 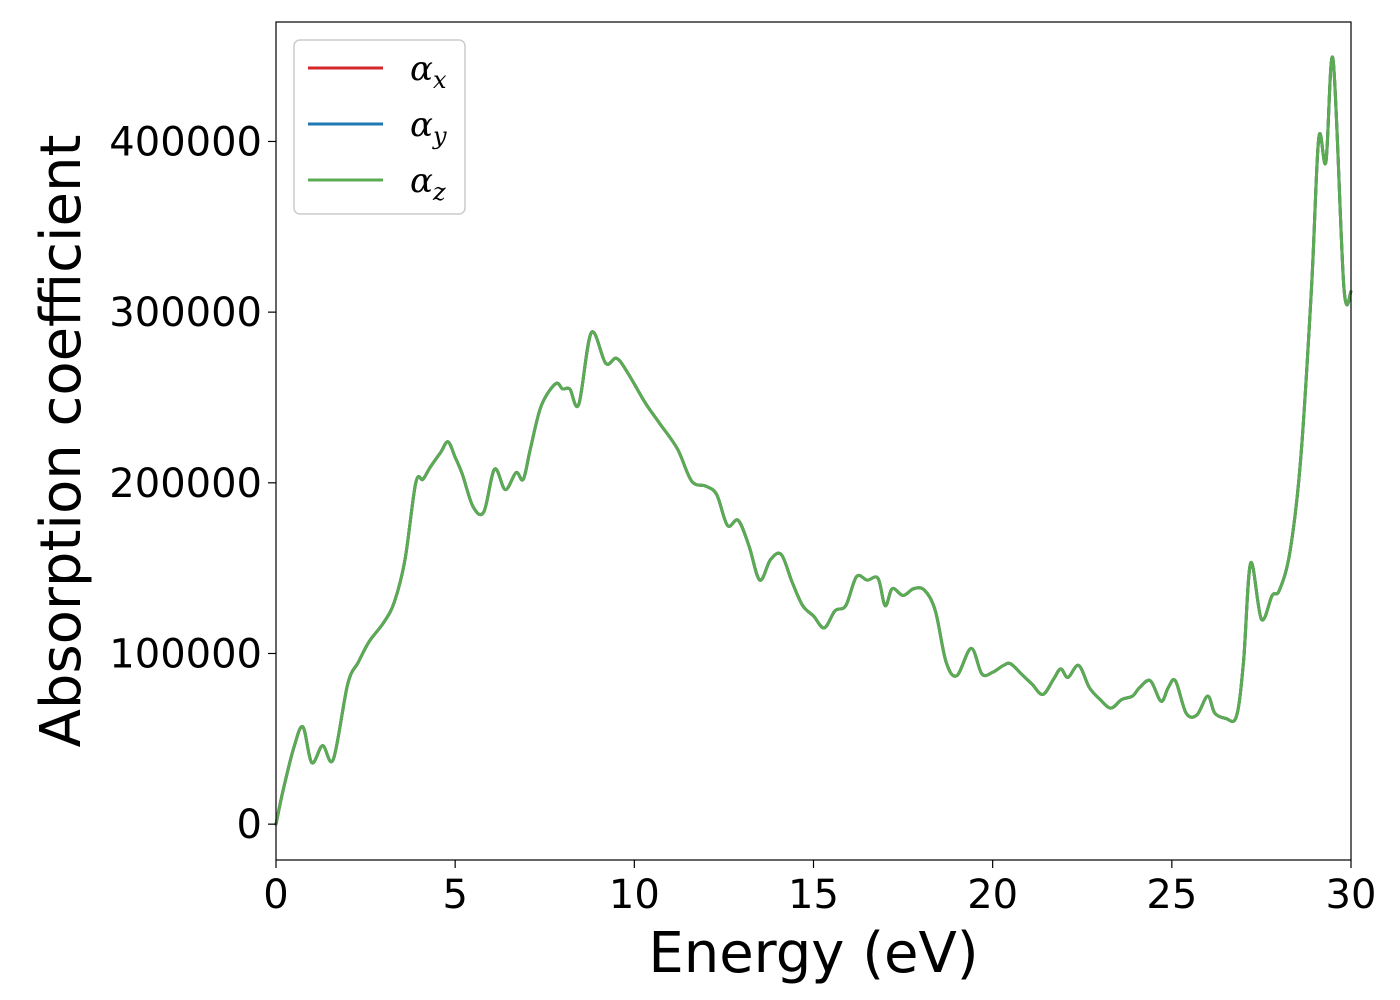 I want to click on y-tick-label: 400000, so click(x=185, y=142).